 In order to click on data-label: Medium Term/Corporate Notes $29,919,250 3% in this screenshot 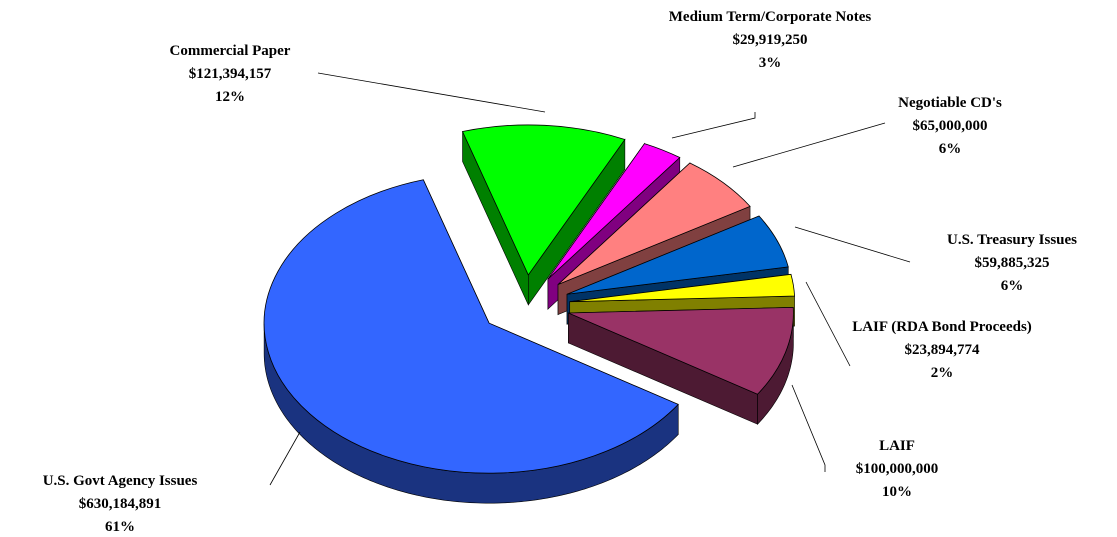, I will do `click(770, 40)`.